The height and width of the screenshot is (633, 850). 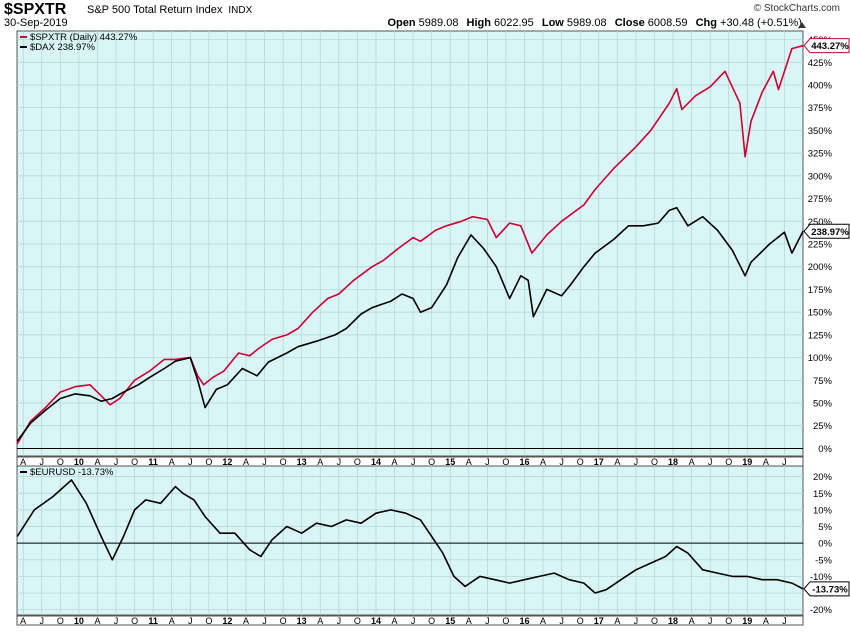 What do you see at coordinates (820, 358) in the screenshot?
I see `y-tick-label: 100%` at bounding box center [820, 358].